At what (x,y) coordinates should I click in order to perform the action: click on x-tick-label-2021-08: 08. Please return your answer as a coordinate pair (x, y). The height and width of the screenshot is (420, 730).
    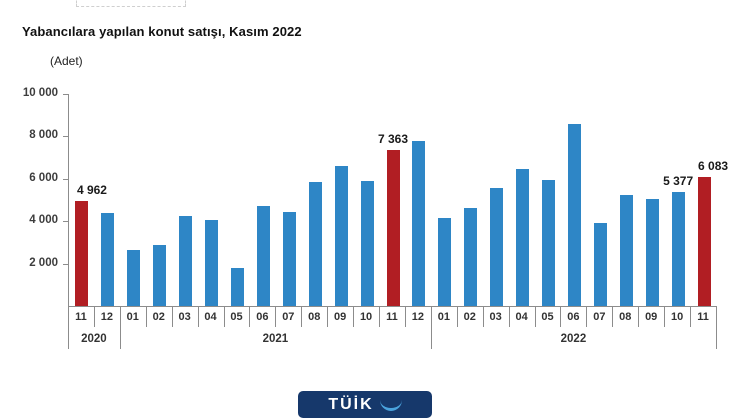
    Looking at the image, I should click on (314, 317).